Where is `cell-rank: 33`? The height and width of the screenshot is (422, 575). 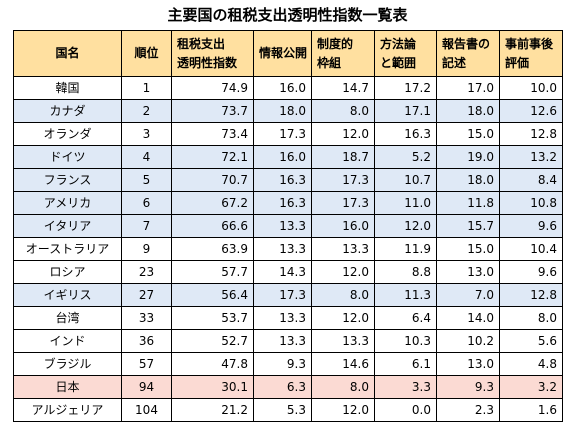 cell-rank: 33 is located at coordinates (146, 318).